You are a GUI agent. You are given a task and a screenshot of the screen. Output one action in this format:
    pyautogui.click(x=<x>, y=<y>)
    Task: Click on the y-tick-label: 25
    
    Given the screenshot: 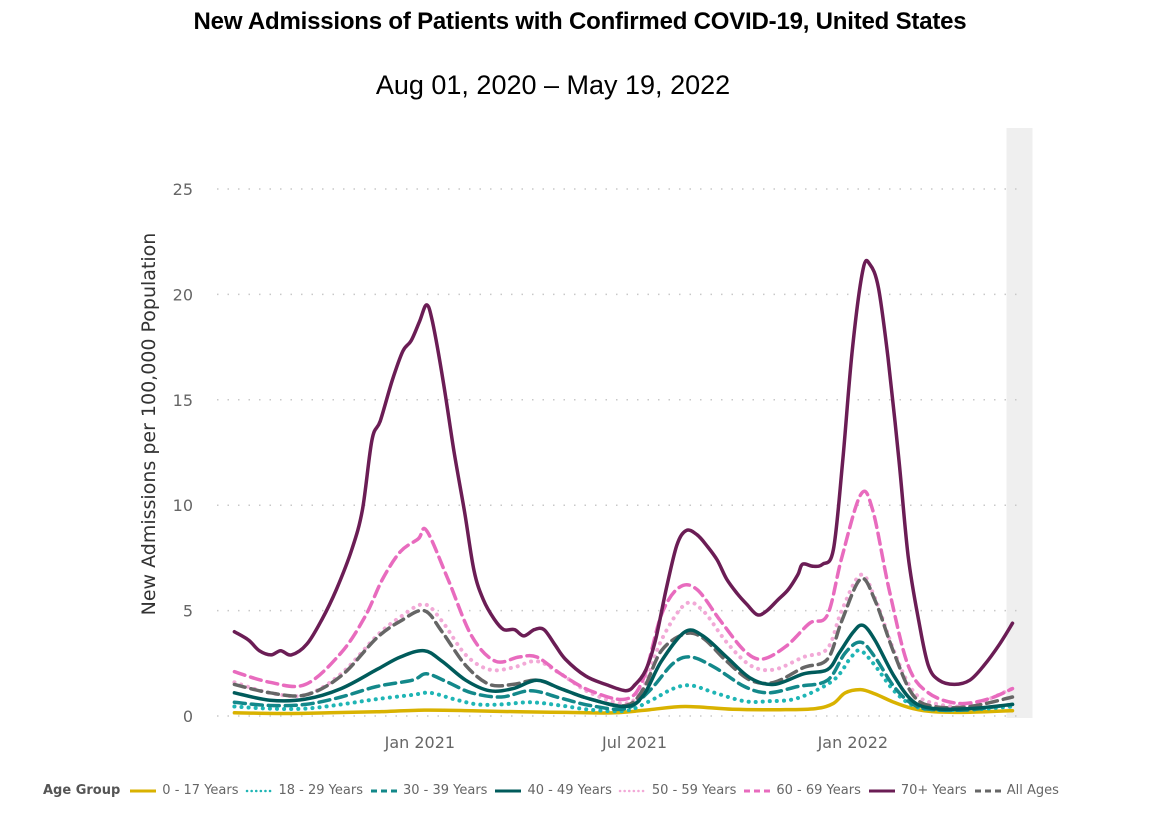 What is the action you would take?
    pyautogui.click(x=183, y=189)
    